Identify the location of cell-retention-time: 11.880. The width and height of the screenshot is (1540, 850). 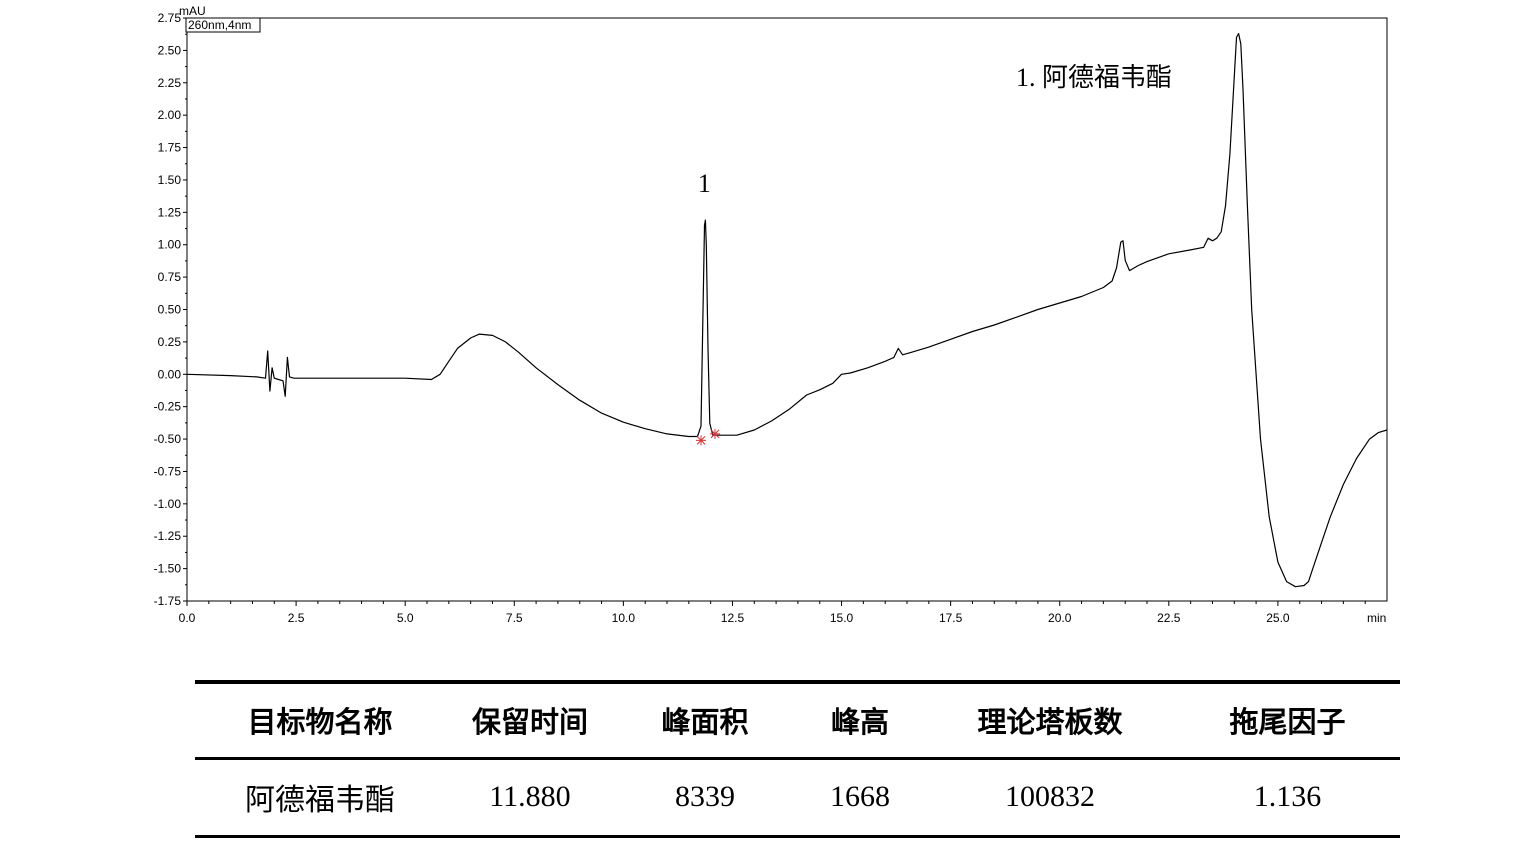
(530, 798).